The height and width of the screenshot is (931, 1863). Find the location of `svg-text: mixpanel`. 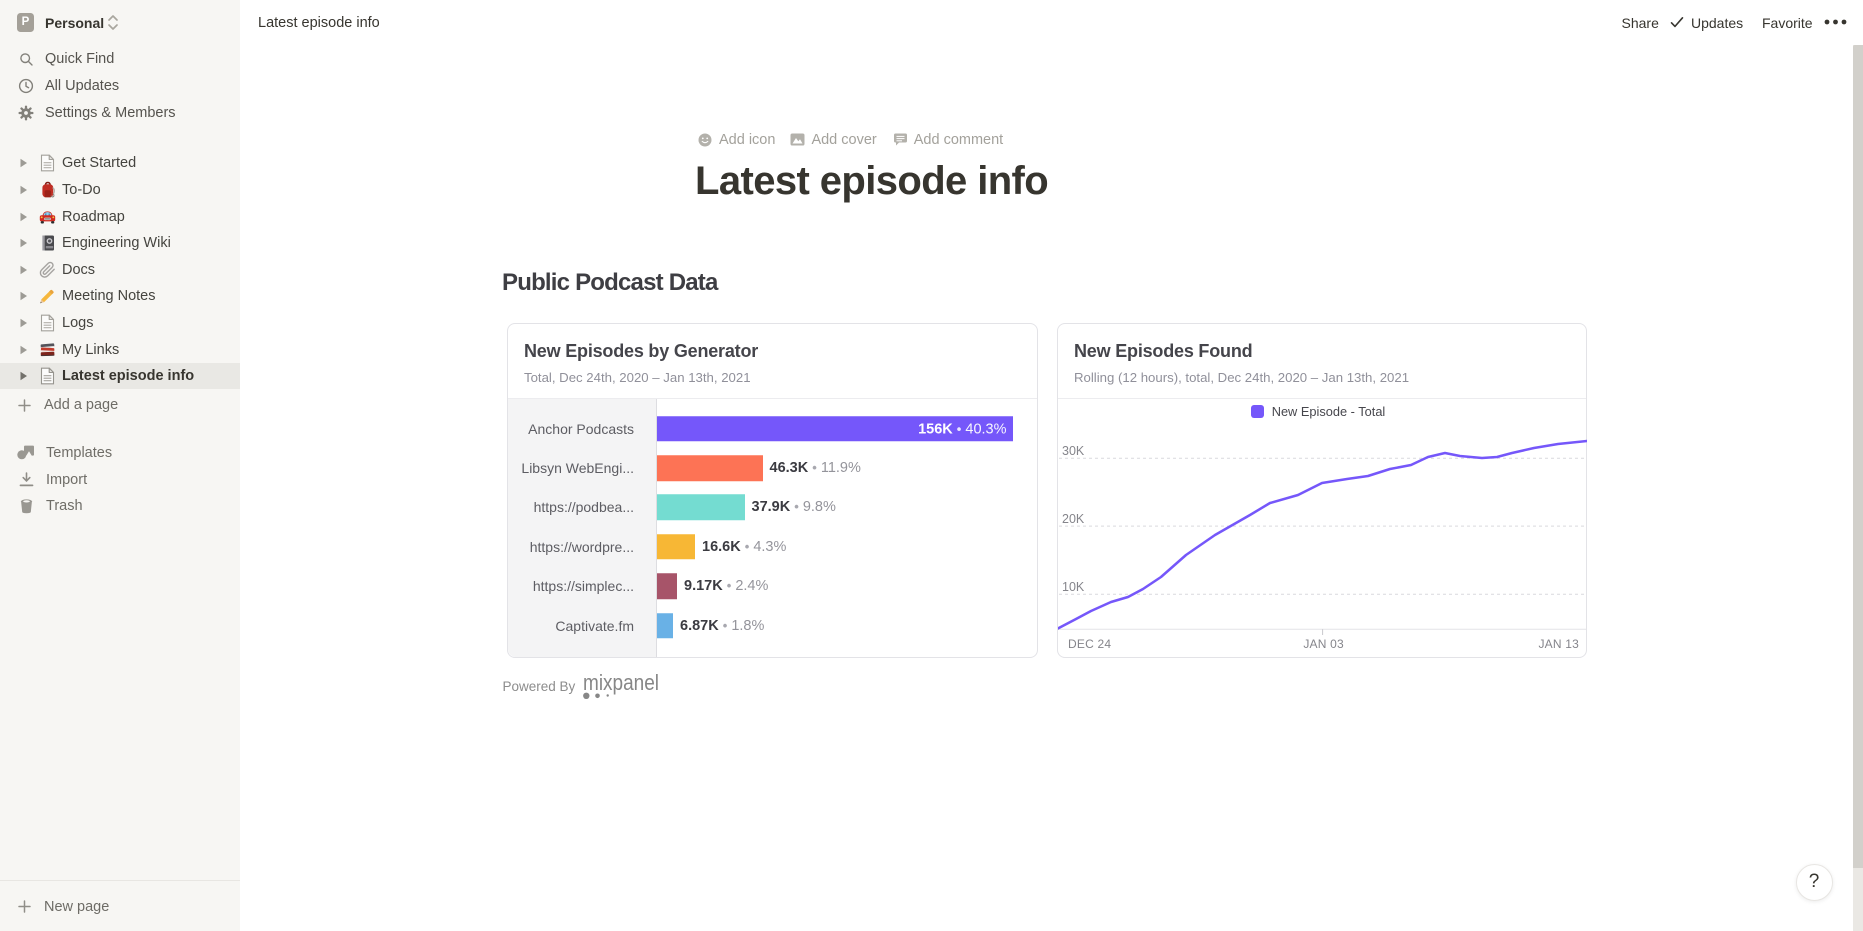

svg-text: mixpanel is located at coordinates (621, 682).